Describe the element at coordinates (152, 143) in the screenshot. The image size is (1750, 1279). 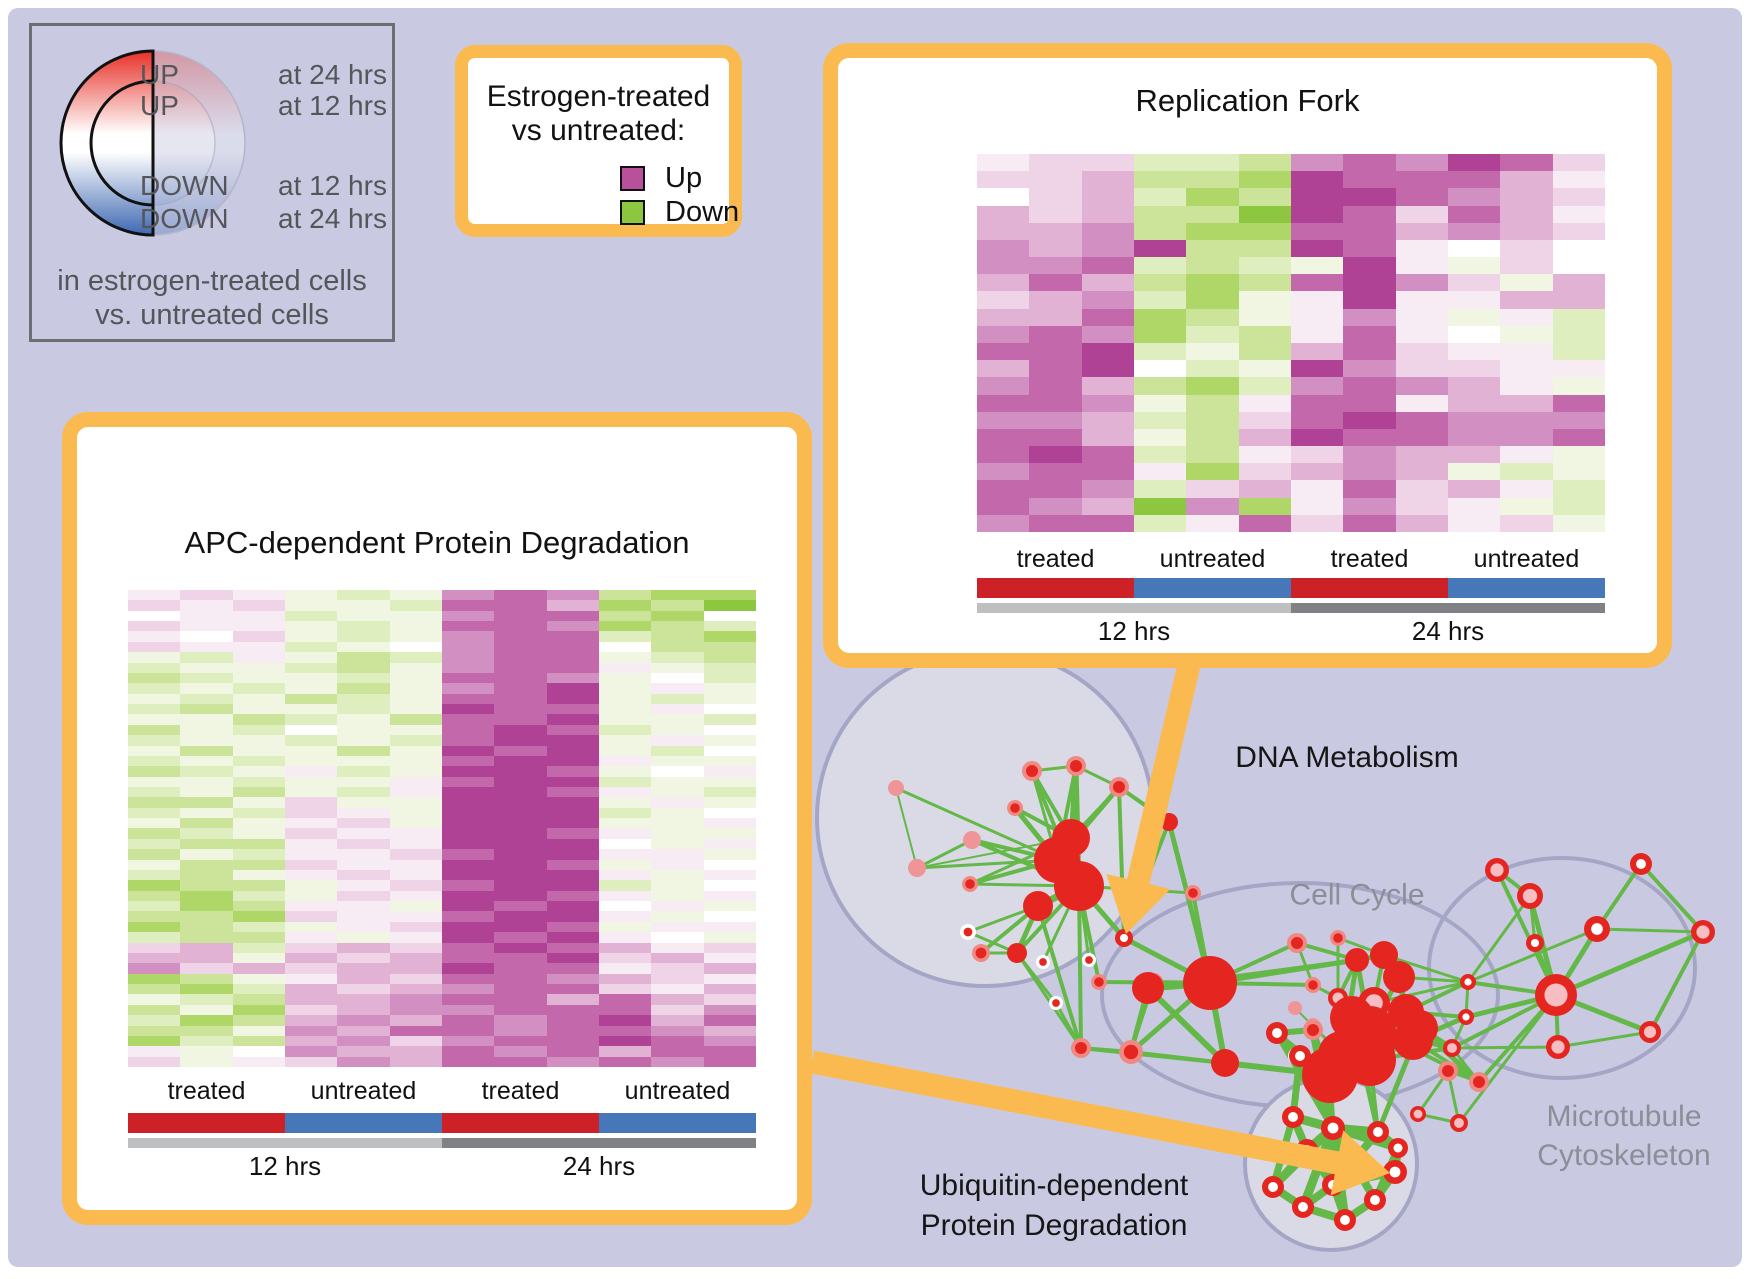
I see `up-down-gradient-circles-icon` at that location.